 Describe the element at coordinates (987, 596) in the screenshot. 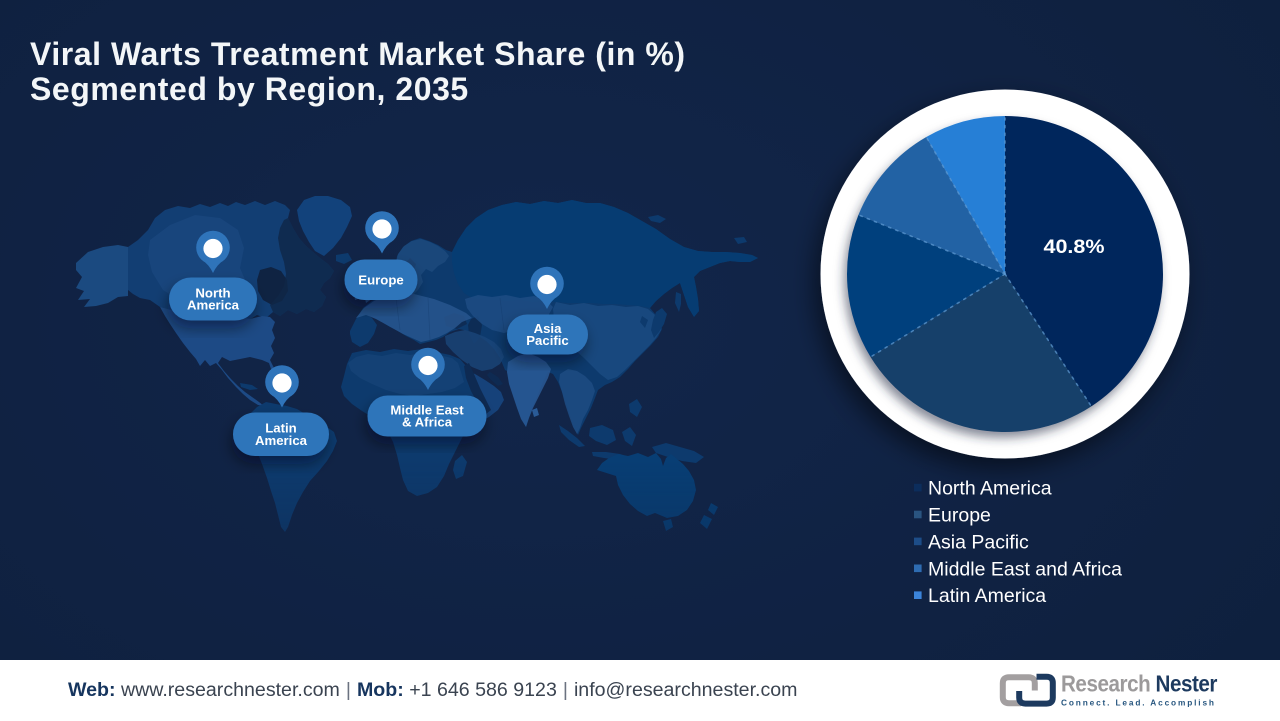

I see `svg-text: Latin America` at that location.